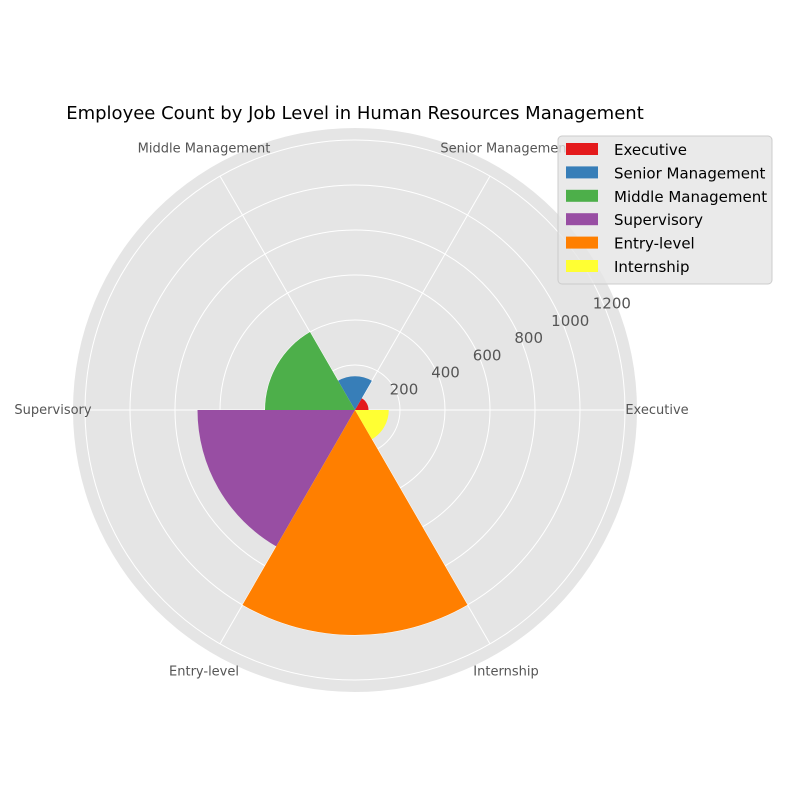 The image size is (800, 800). What do you see at coordinates (654, 244) in the screenshot?
I see `legend-label: Entry-level` at bounding box center [654, 244].